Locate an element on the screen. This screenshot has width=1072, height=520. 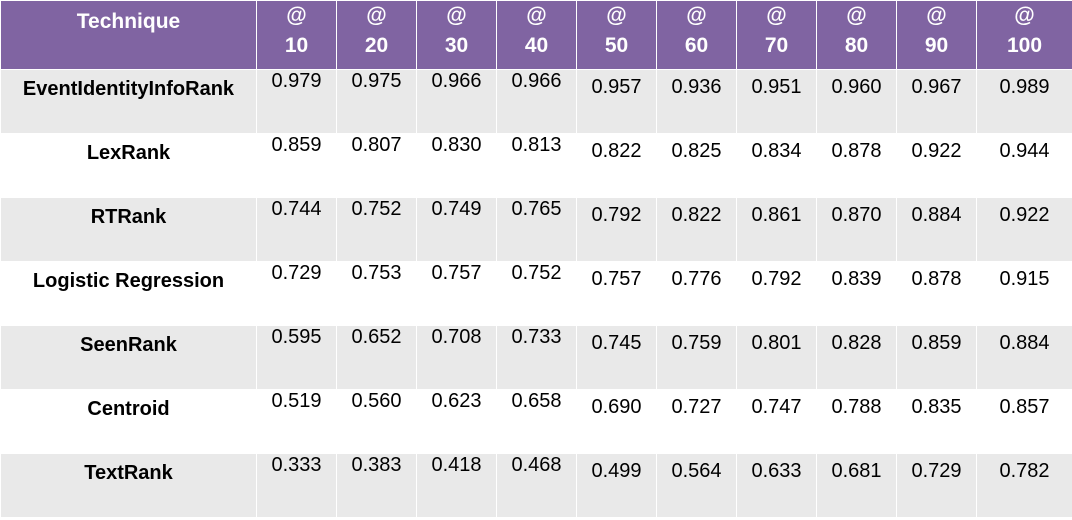
score-cell: 0.623 is located at coordinates (456, 421).